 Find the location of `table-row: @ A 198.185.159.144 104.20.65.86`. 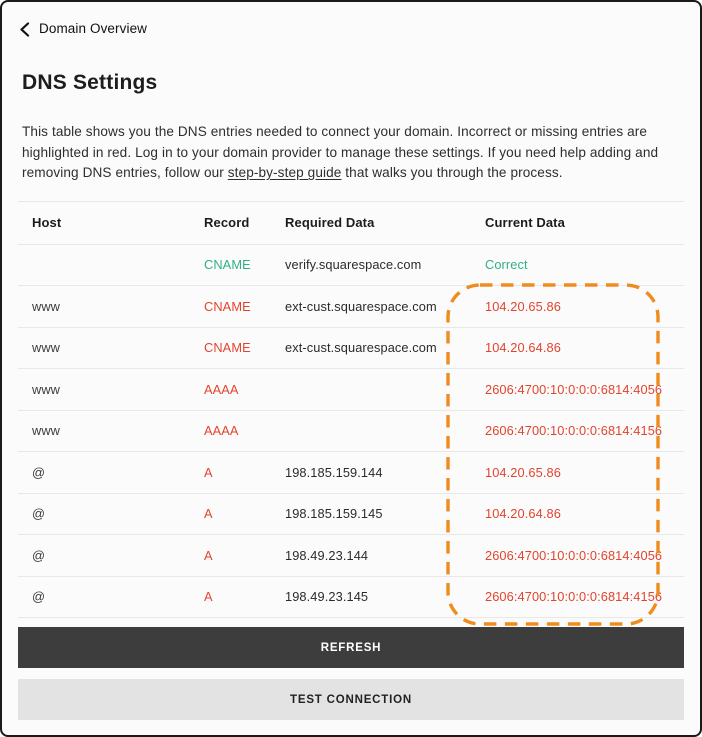

table-row: @ A 198.185.159.144 104.20.65.86 is located at coordinates (351, 473).